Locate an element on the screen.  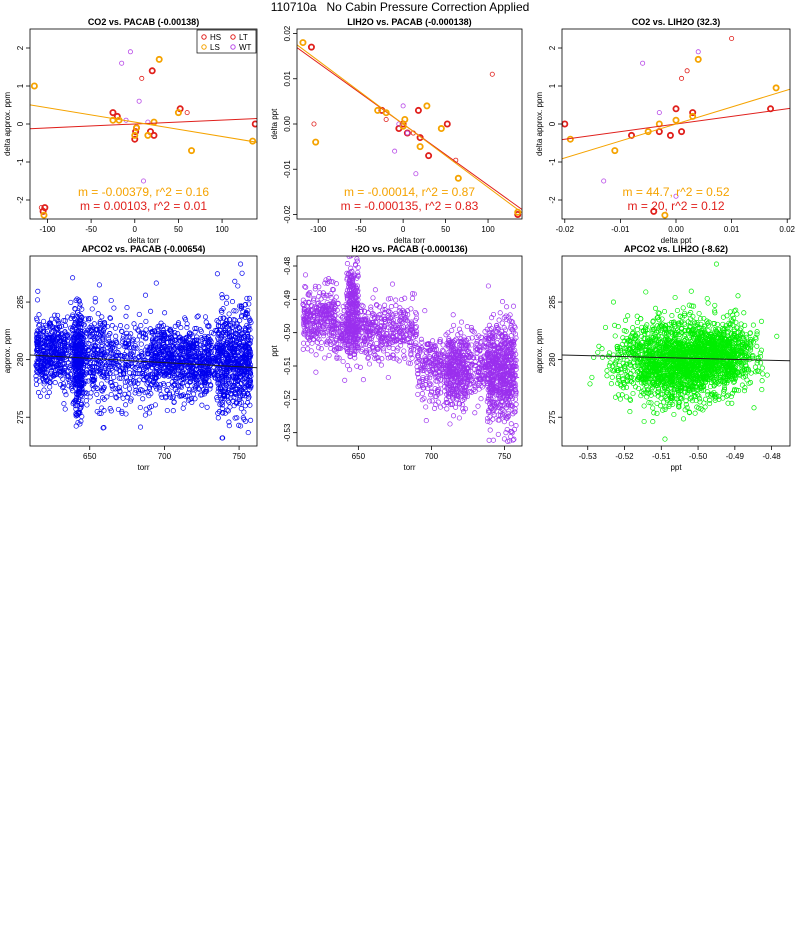
x-tick-label: 0.01 is located at coordinates (732, 229).